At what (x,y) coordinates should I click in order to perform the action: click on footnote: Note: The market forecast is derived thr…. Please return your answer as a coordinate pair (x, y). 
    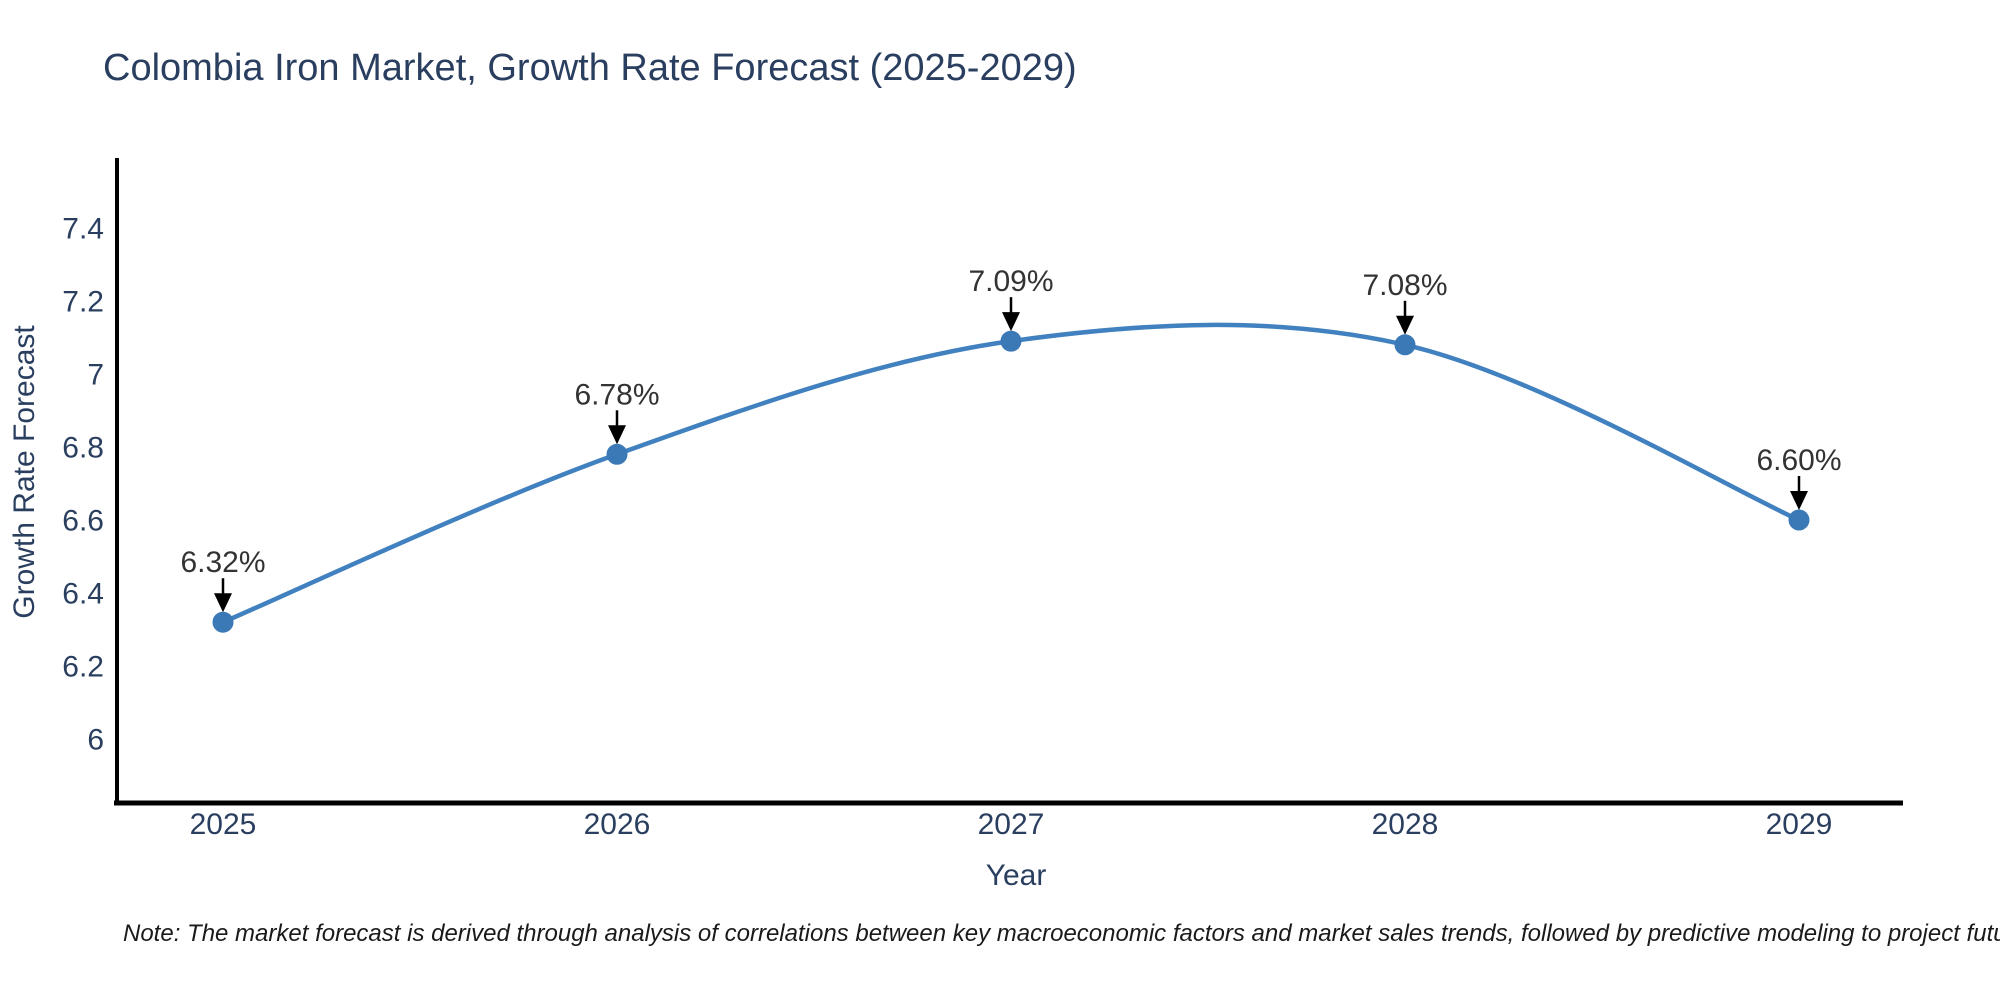
    Looking at the image, I should click on (1061, 933).